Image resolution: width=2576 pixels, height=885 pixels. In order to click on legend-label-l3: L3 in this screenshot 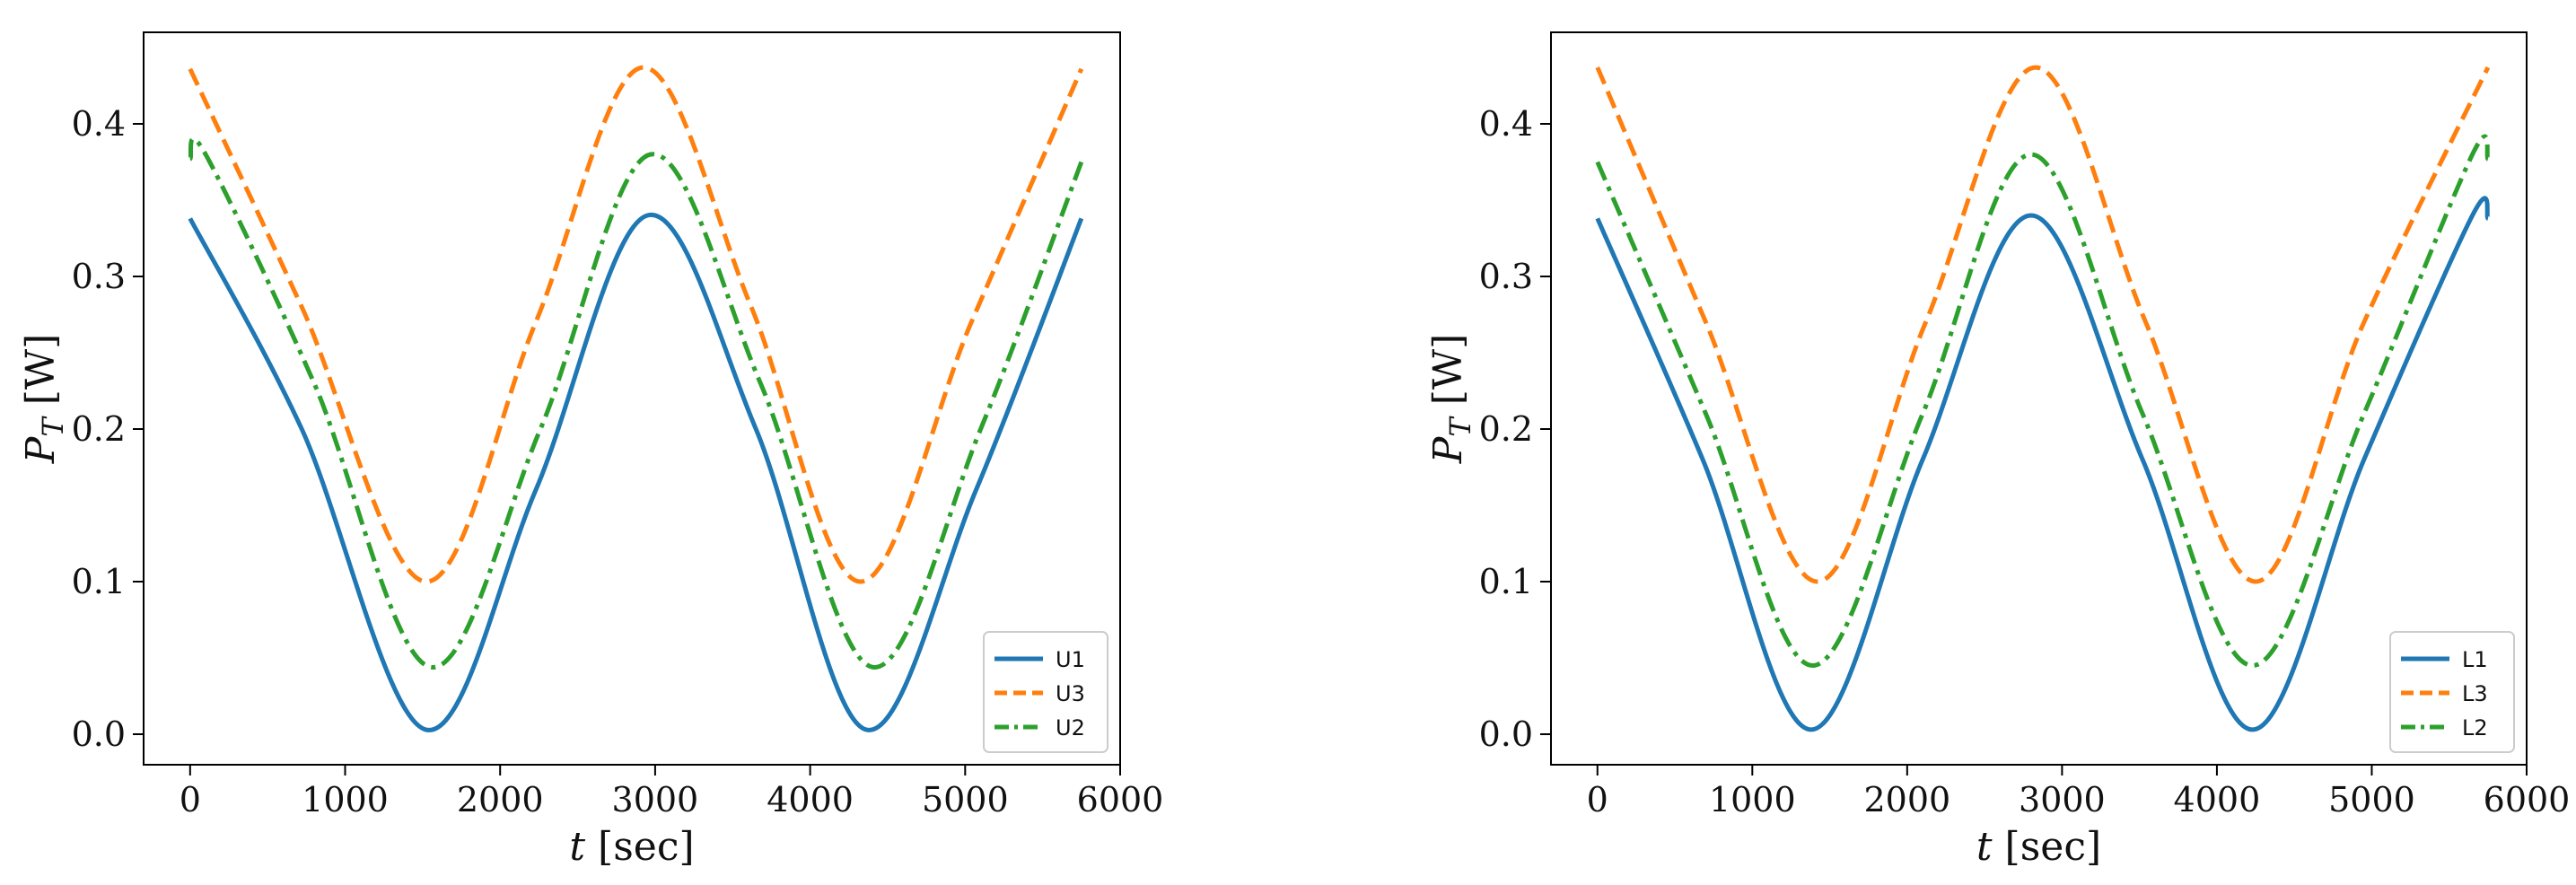, I will do `click(2475, 693)`.